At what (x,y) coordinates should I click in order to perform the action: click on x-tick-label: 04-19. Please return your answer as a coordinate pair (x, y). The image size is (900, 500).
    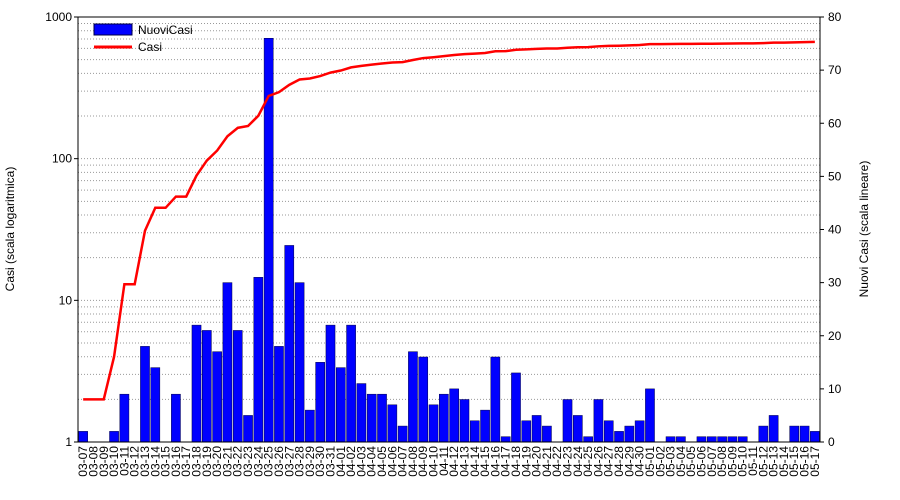
    Looking at the image, I should click on (526, 461).